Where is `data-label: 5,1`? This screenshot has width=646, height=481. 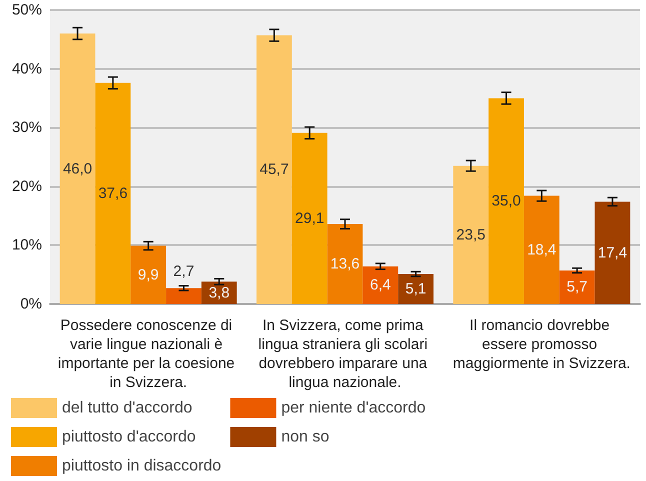
data-label: 5,1 is located at coordinates (415, 289).